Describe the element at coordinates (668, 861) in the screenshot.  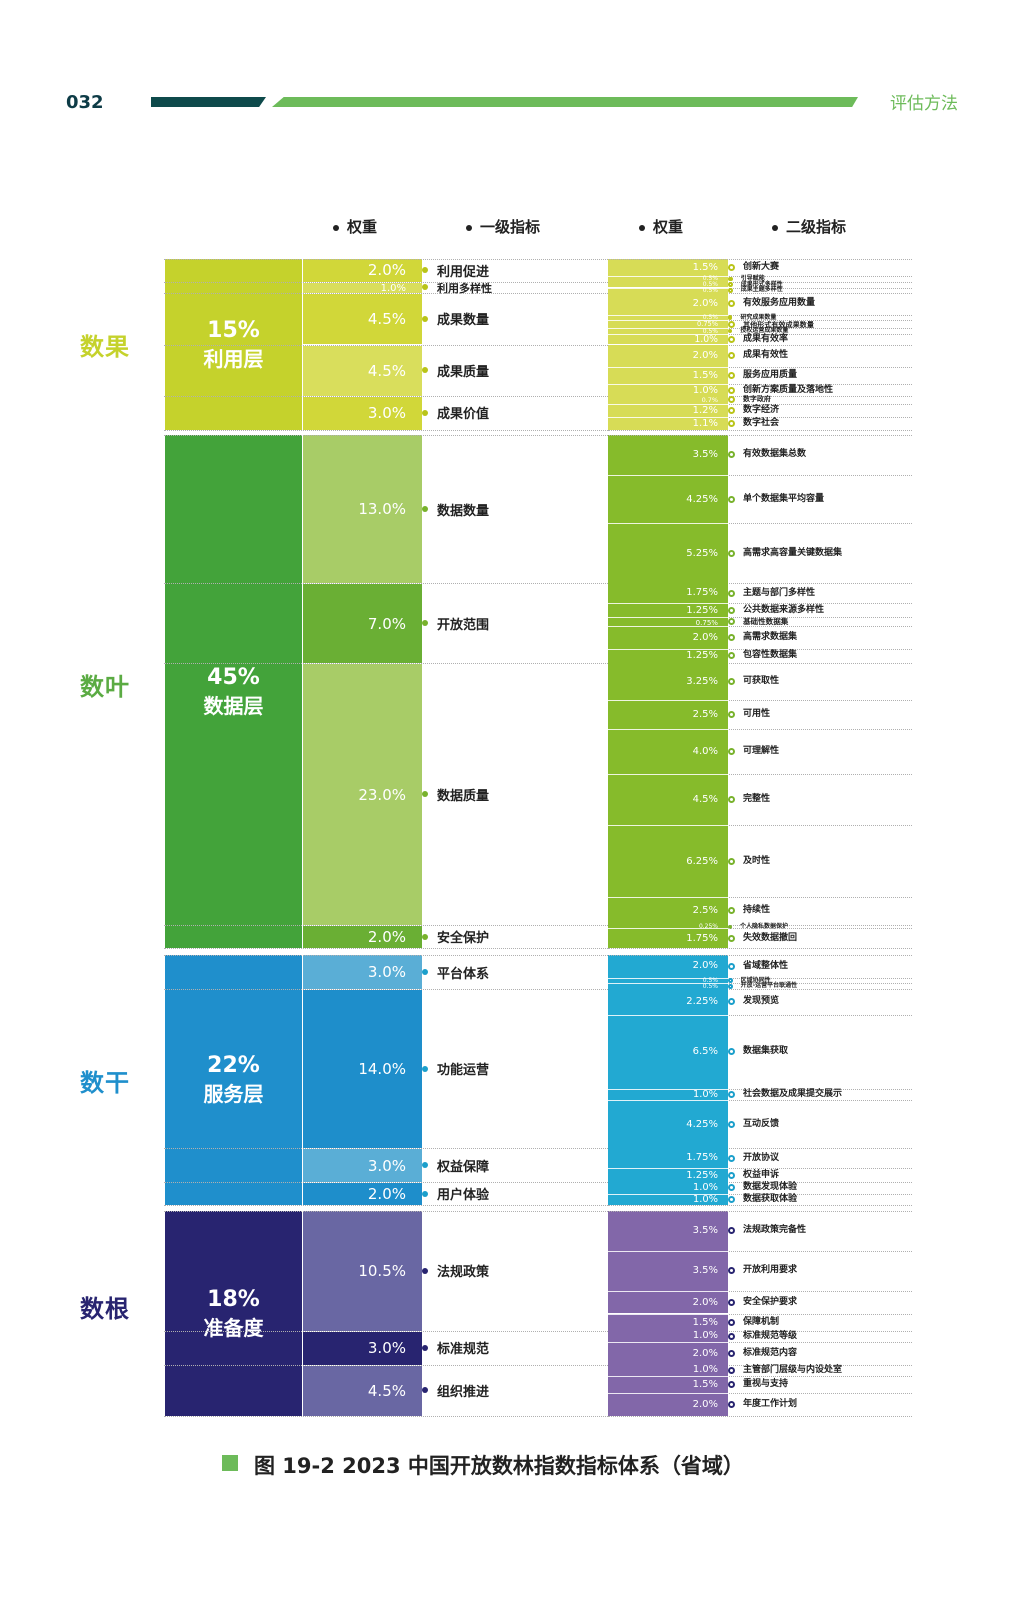
I see `level2-weight: 6.25%` at that location.